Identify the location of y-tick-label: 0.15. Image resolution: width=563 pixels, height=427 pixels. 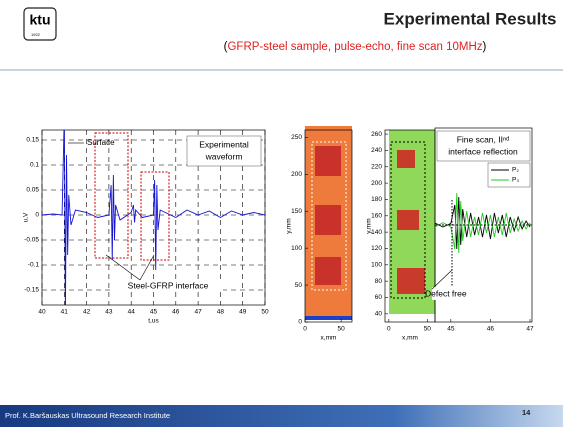
(32, 140).